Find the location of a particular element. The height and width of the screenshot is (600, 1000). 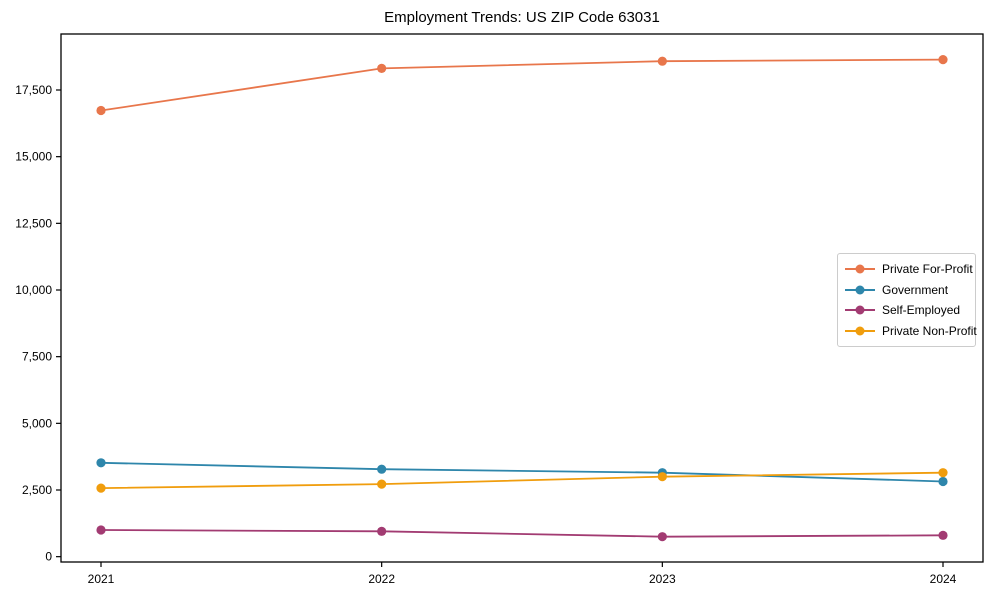

legend-item-label: Self-Employed is located at coordinates (921, 310).